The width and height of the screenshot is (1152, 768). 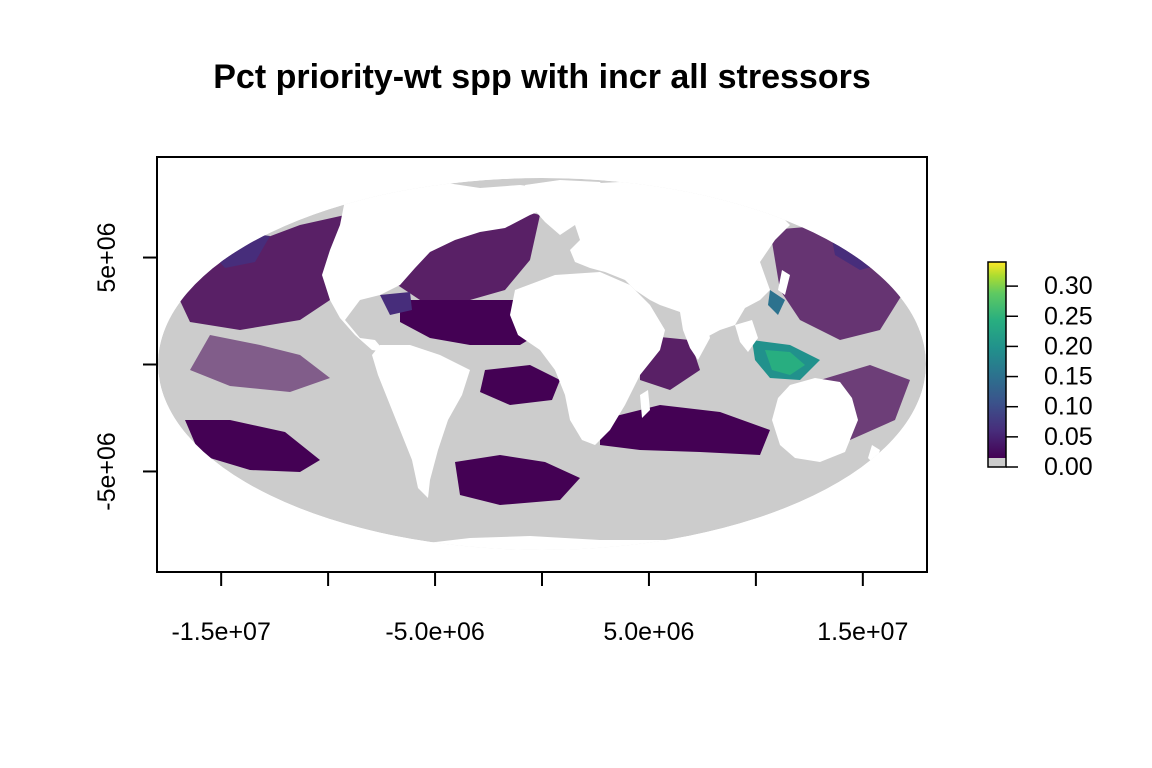 I want to click on legend-tick-label: 0.05, so click(x=1068, y=437).